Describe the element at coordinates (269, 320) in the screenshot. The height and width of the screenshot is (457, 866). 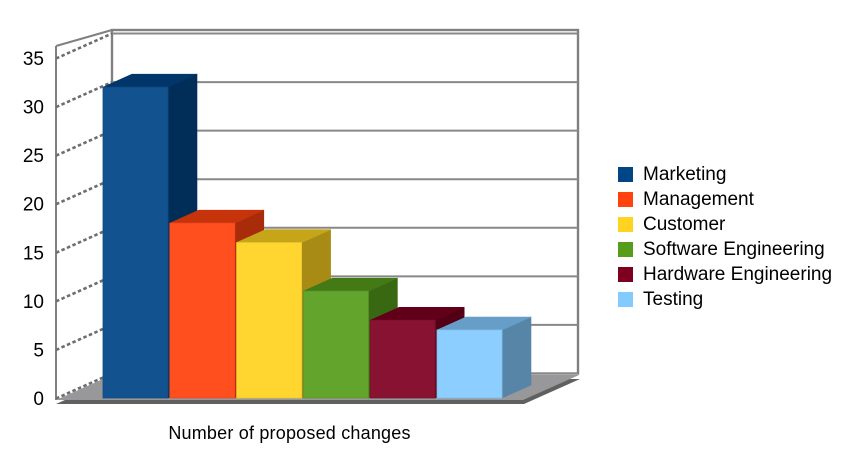
I see `bar-customer` at that location.